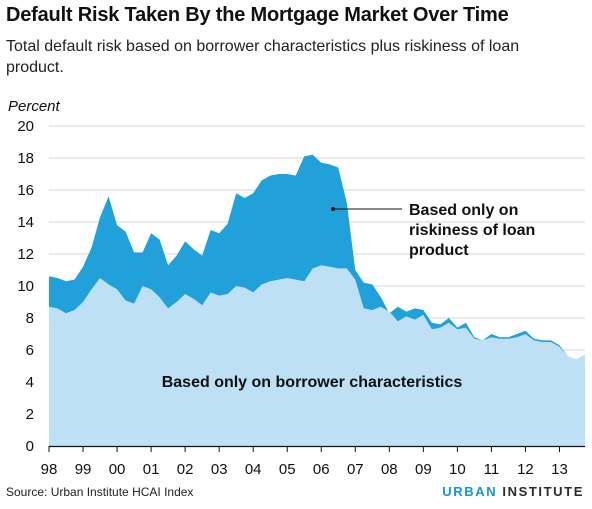 This screenshot has height=509, width=592. What do you see at coordinates (355, 469) in the screenshot?
I see `x-tick-label: 07` at bounding box center [355, 469].